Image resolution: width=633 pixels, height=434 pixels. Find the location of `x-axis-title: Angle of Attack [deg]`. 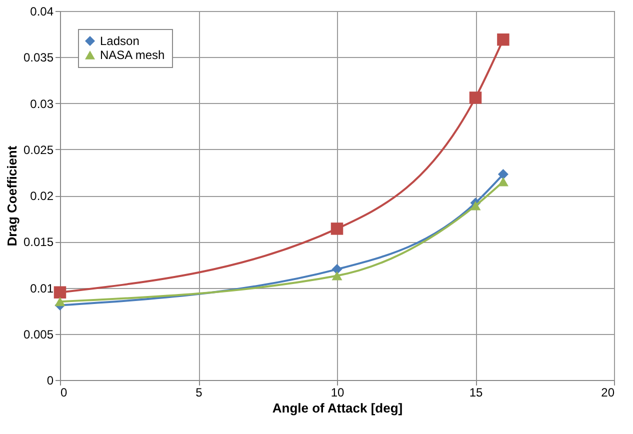

x-axis-title: Angle of Attack [deg] is located at coordinates (337, 408).